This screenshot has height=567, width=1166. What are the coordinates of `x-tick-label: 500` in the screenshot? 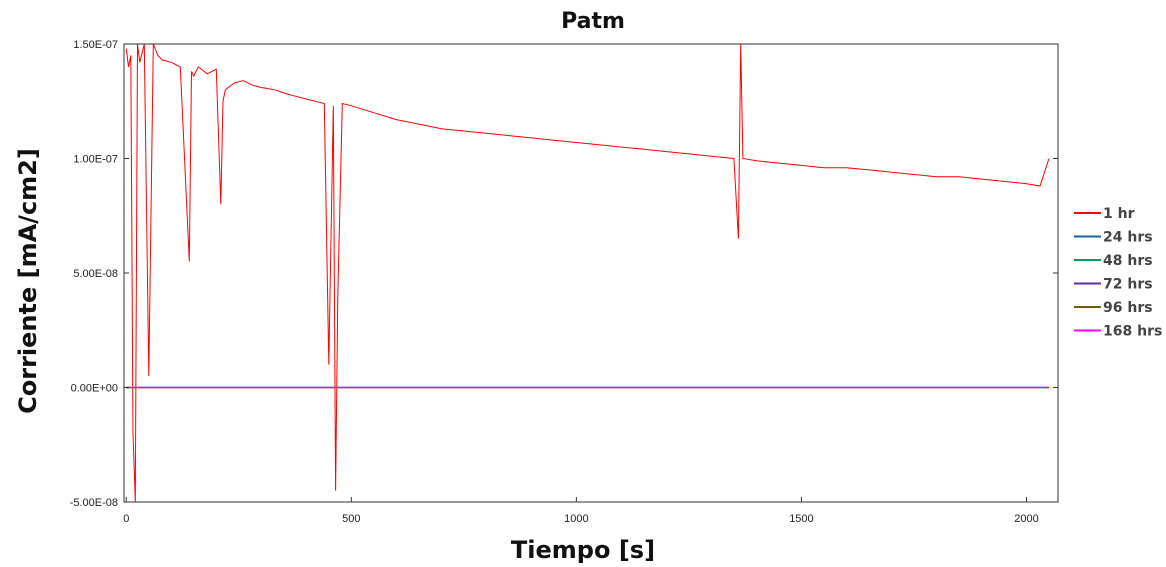 It's located at (351, 519).